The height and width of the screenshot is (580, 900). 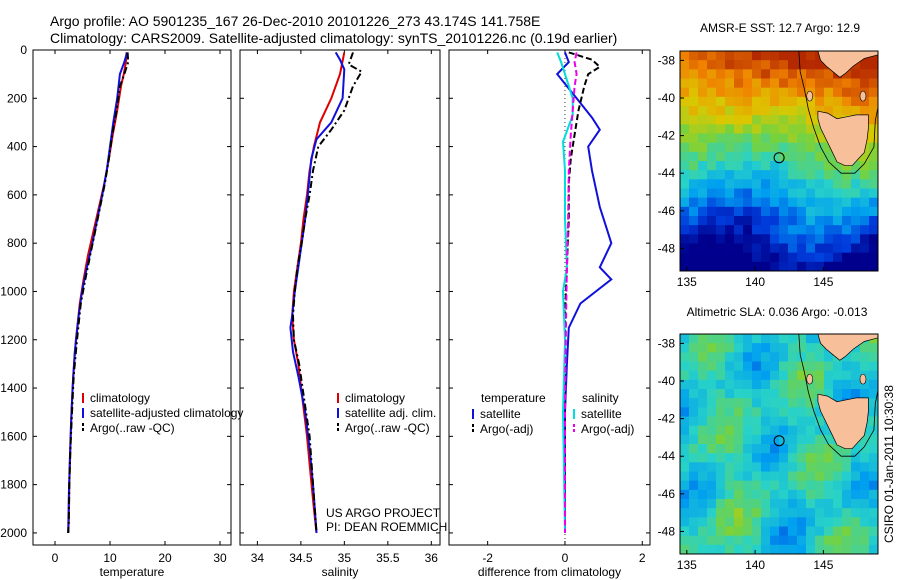 What do you see at coordinates (388, 558) in the screenshot?
I see `x-tick-label: 35.5` at bounding box center [388, 558].